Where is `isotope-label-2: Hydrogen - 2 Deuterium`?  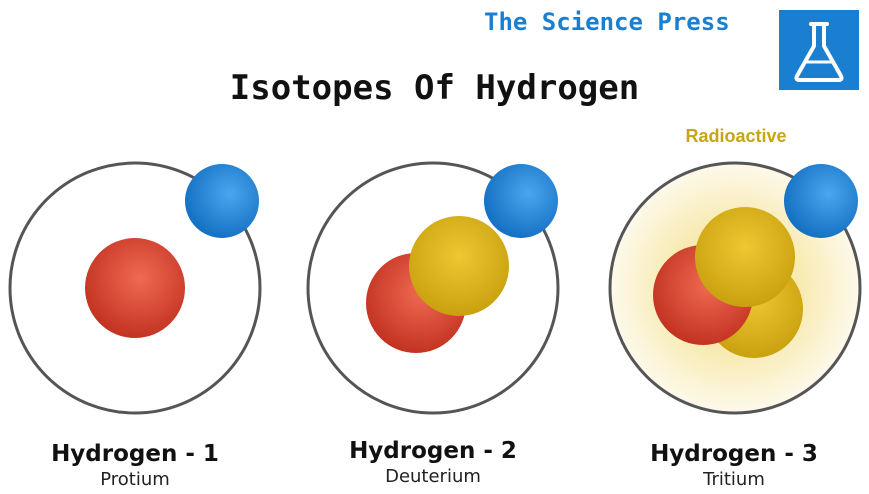 isotope-label-2: Hydrogen - 2 Deuterium is located at coordinates (433, 463).